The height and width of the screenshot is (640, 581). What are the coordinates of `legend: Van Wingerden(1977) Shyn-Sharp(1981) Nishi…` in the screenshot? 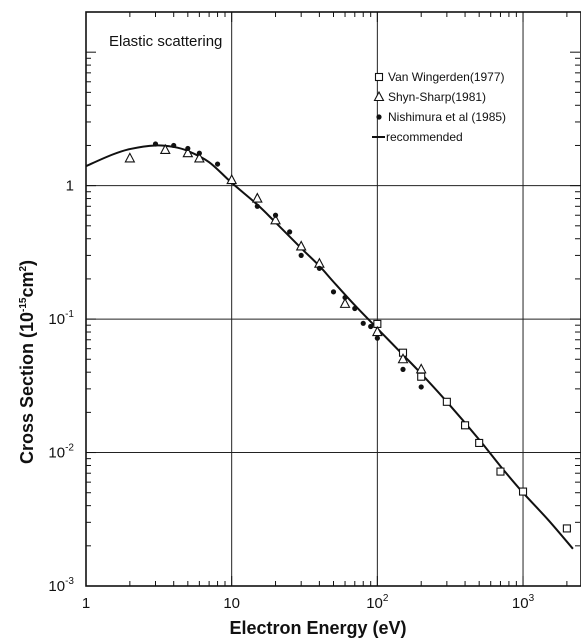 It's located at (439, 107).